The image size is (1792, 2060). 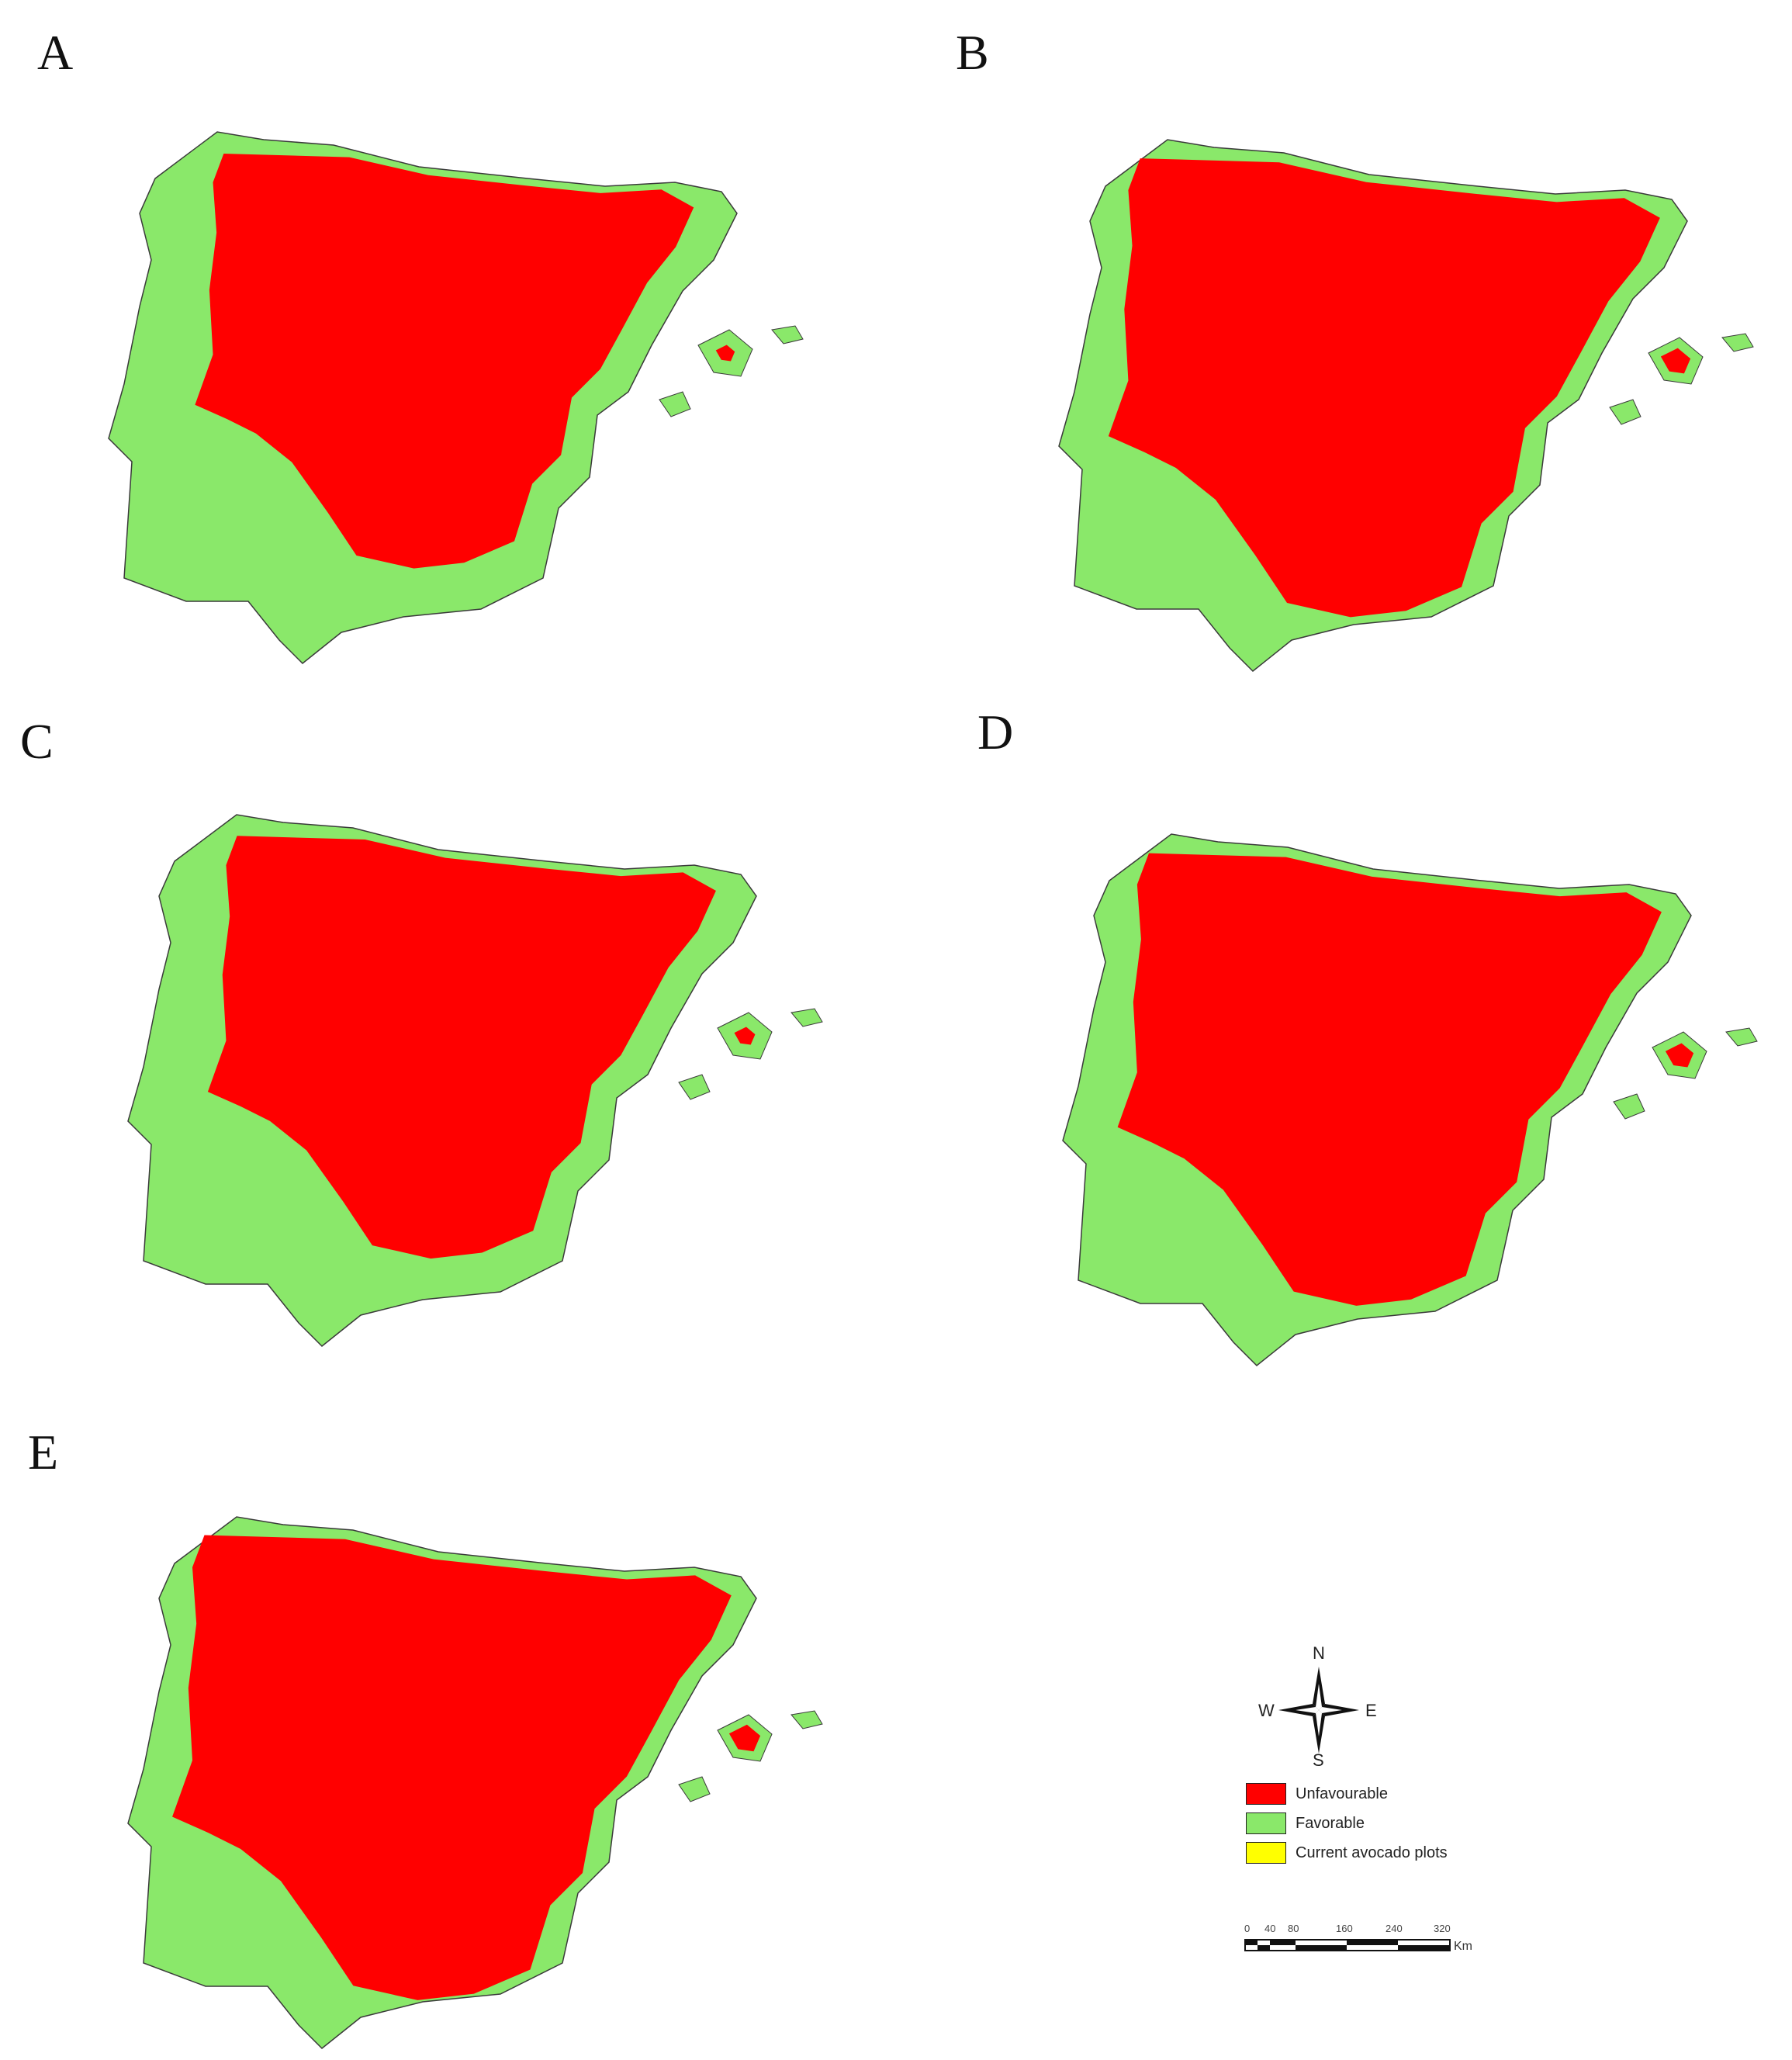 I want to click on map-panel-a, so click(x=456, y=398).